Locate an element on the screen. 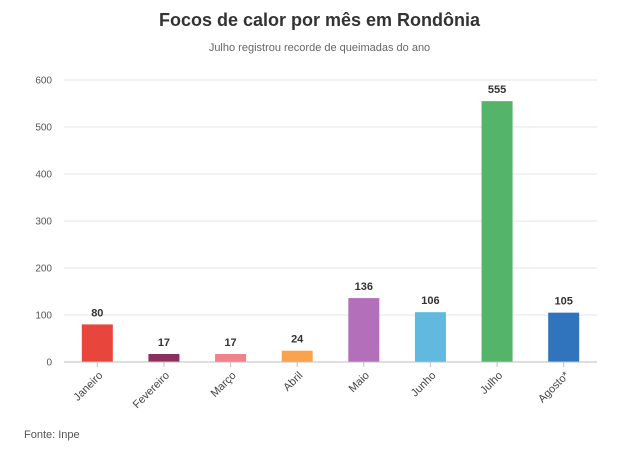  y-tick-label: 200 is located at coordinates (43, 269).